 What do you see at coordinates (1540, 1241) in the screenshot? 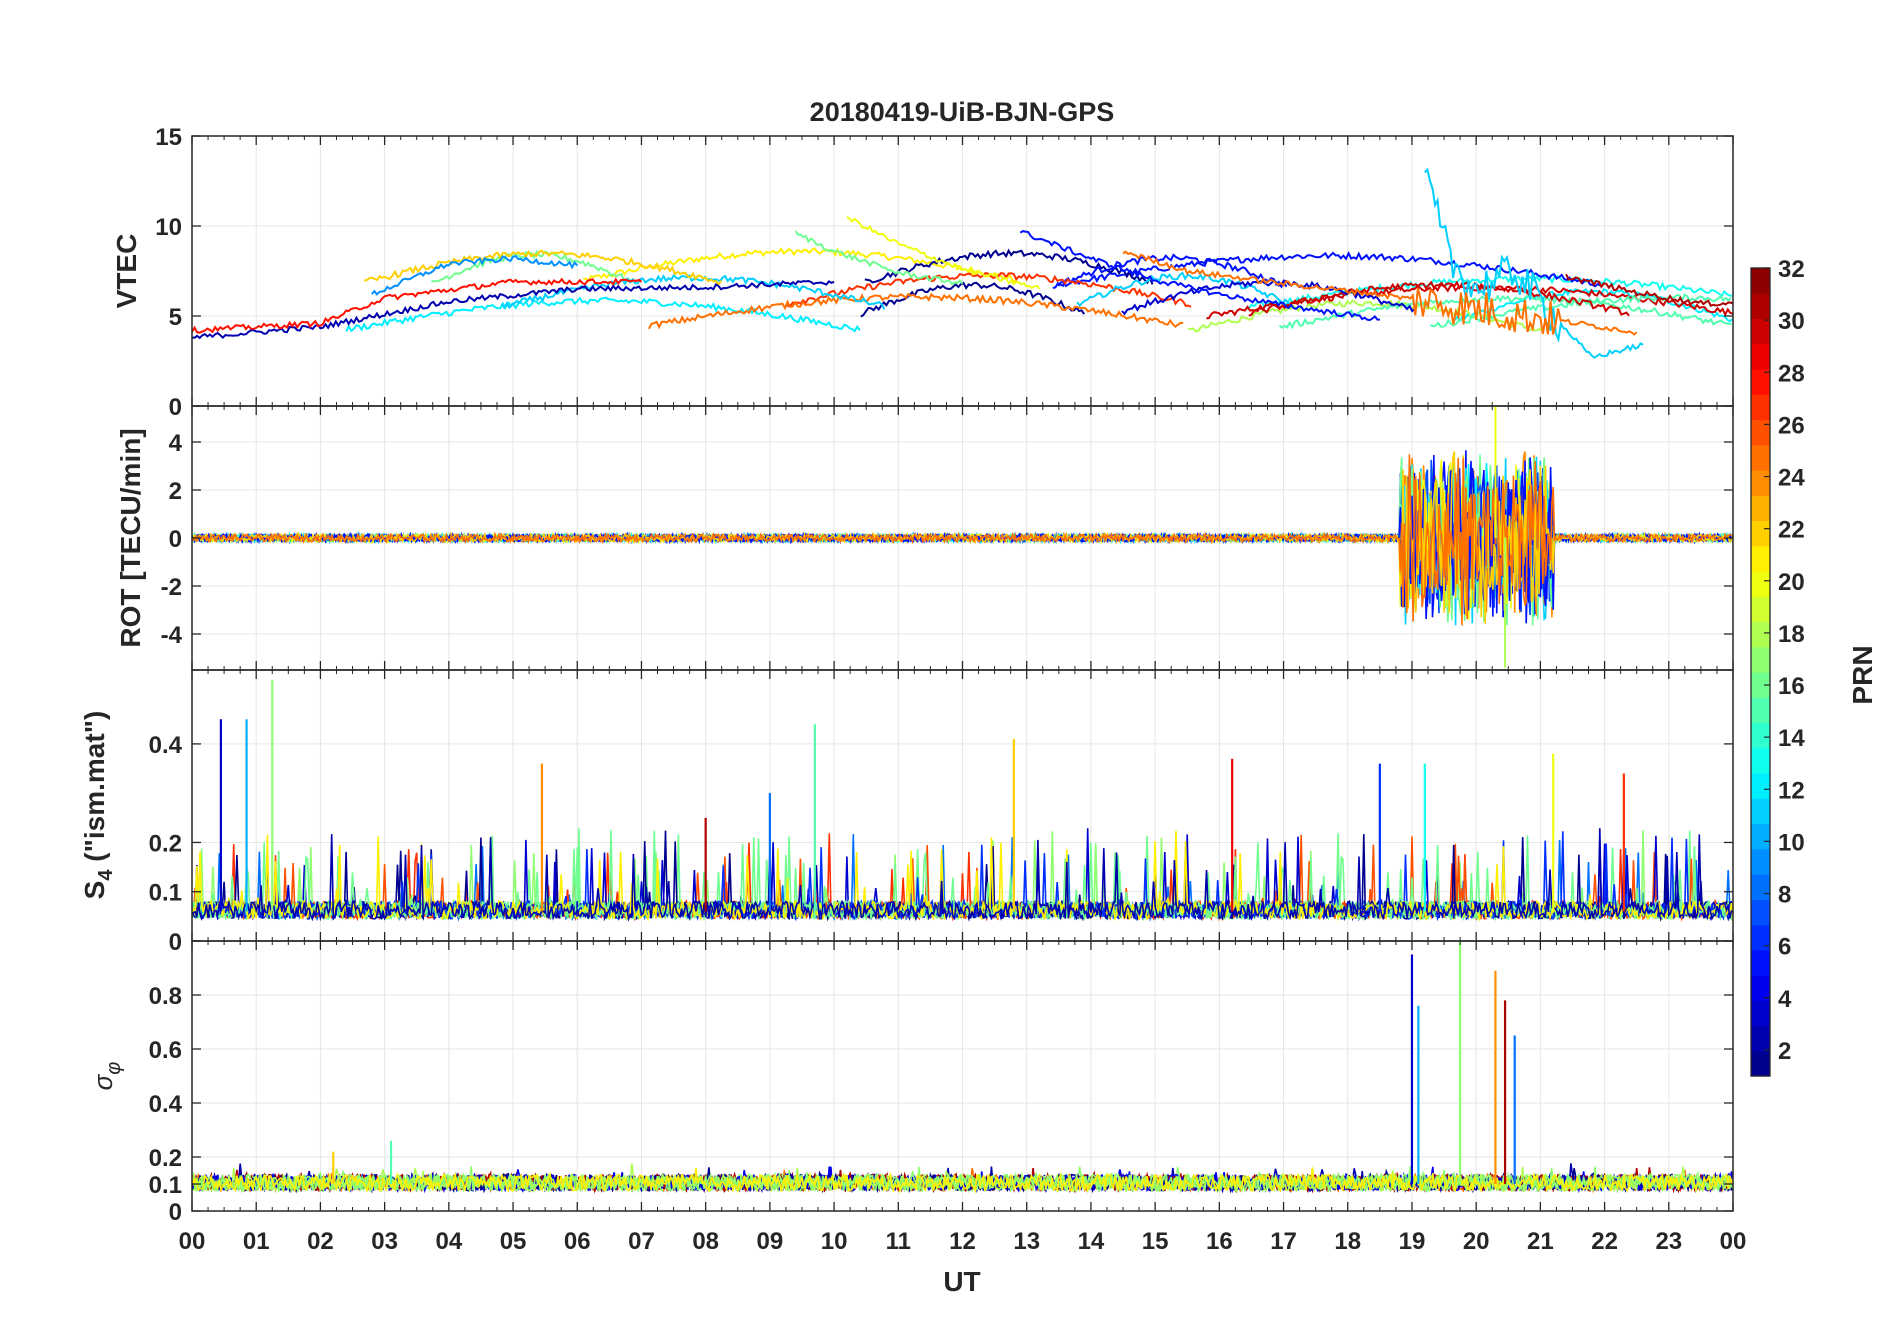
I see `x-tick-label: 21` at bounding box center [1540, 1241].